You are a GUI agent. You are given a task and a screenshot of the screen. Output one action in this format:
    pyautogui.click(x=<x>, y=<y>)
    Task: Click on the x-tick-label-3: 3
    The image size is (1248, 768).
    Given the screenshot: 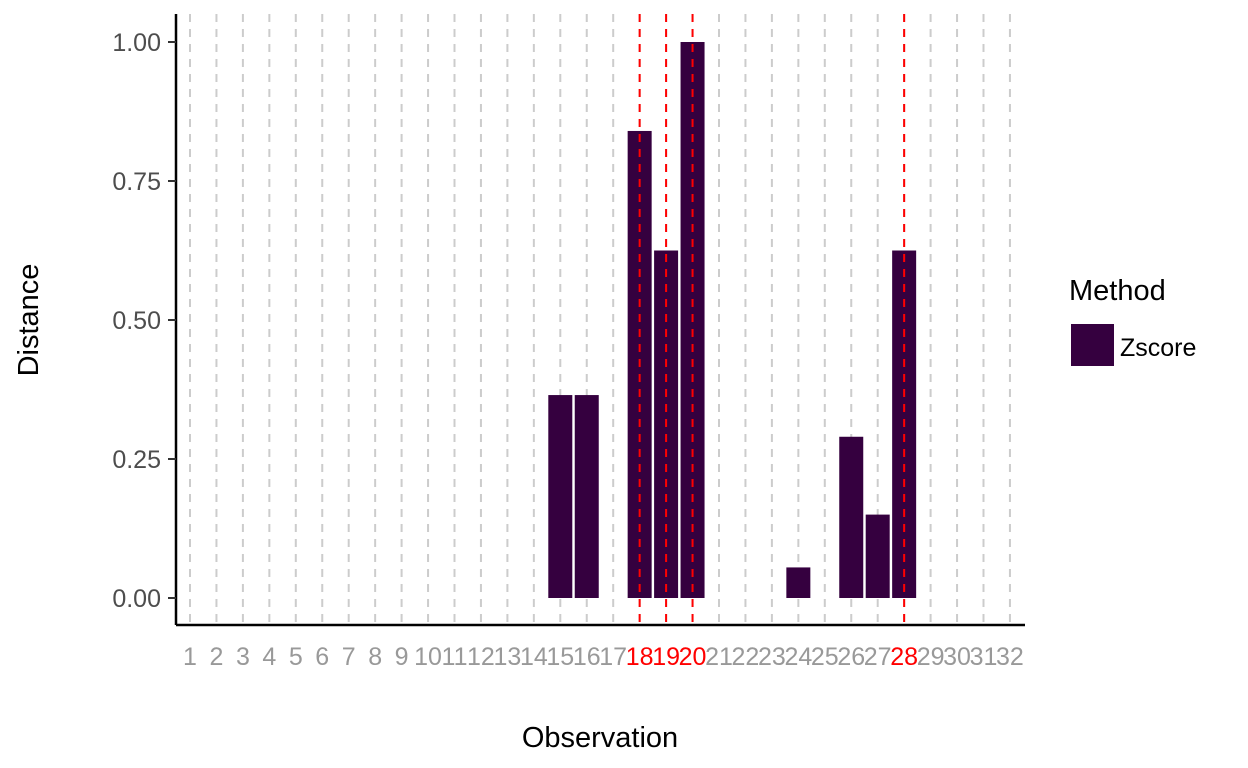 What is the action you would take?
    pyautogui.click(x=243, y=657)
    